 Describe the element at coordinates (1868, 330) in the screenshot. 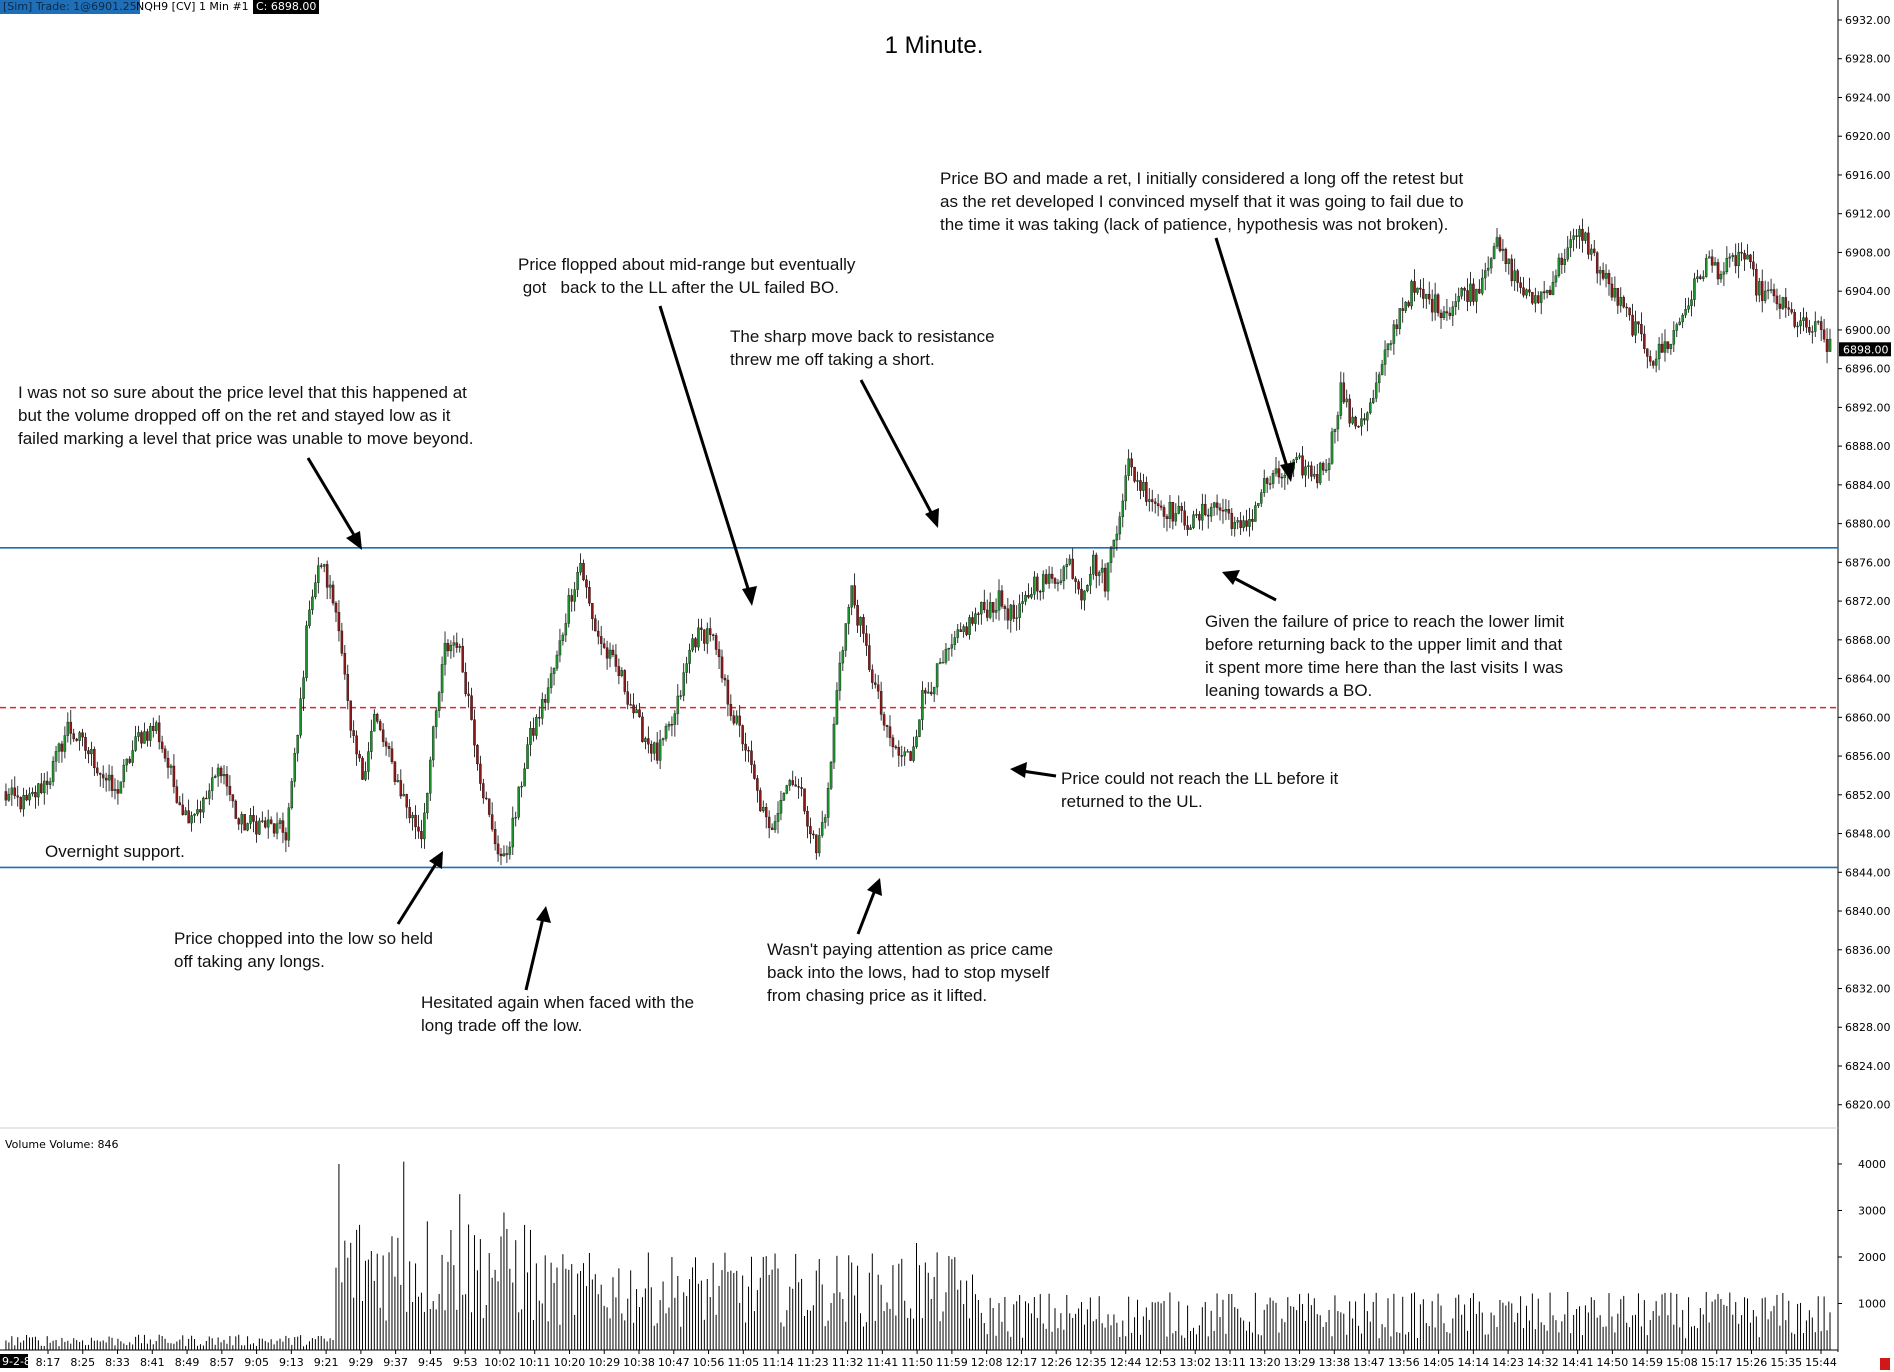

I see `price-tick-label: 6900.00` at that location.